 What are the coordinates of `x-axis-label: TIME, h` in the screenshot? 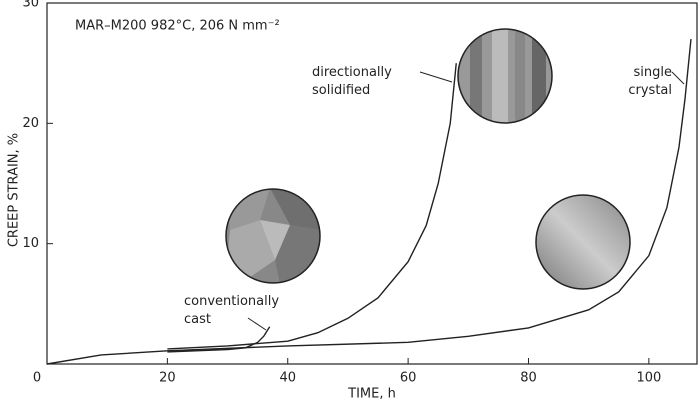 It's located at (371, 394).